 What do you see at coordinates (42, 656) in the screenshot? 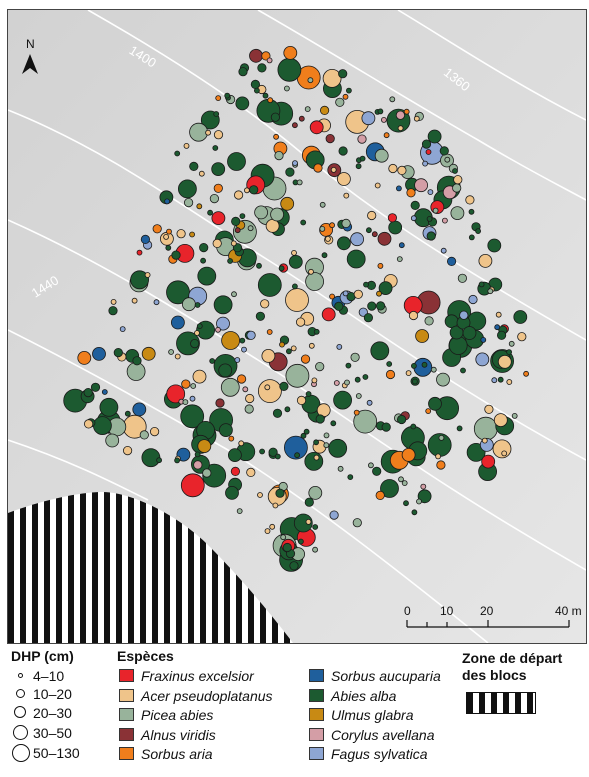
I see `dhp-legend-title: DHP (cm)` at bounding box center [42, 656].